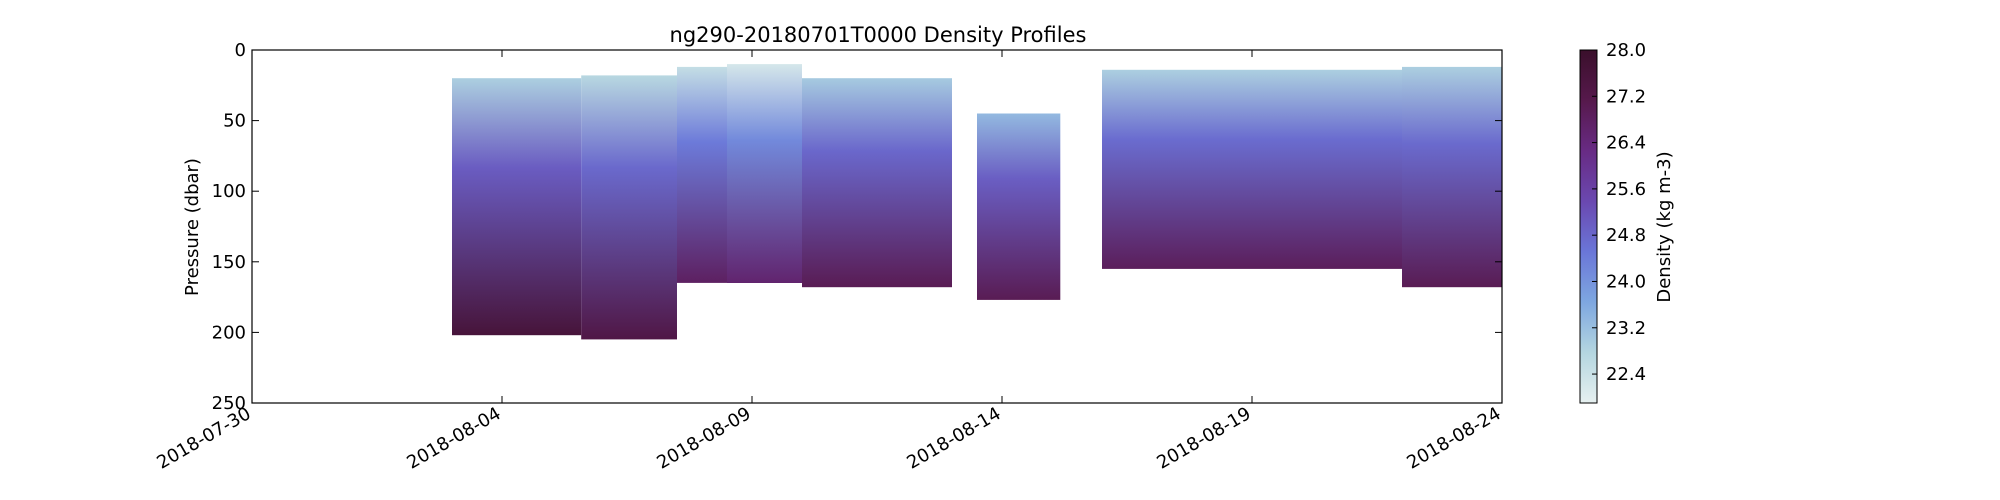 The height and width of the screenshot is (500, 2000). I want to click on y-tick-label: 150, so click(229, 262).